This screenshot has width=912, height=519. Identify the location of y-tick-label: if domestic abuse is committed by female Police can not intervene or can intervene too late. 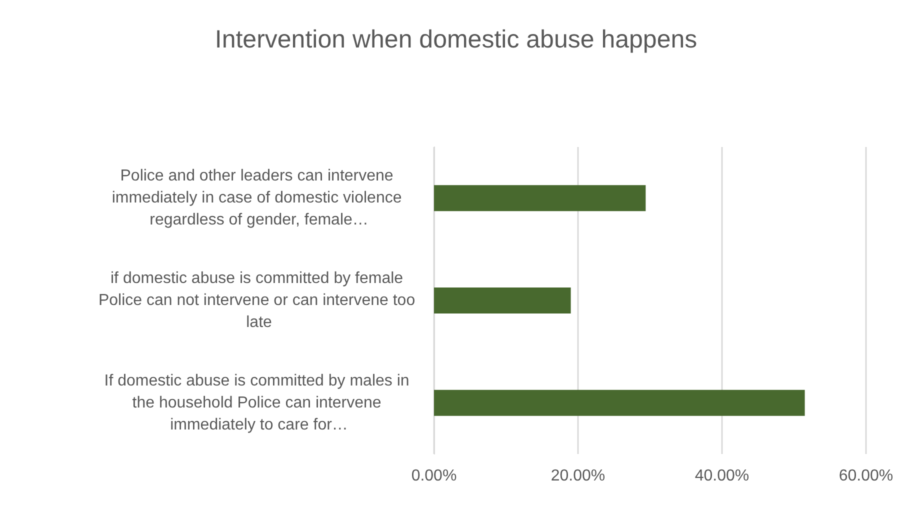
(259, 300).